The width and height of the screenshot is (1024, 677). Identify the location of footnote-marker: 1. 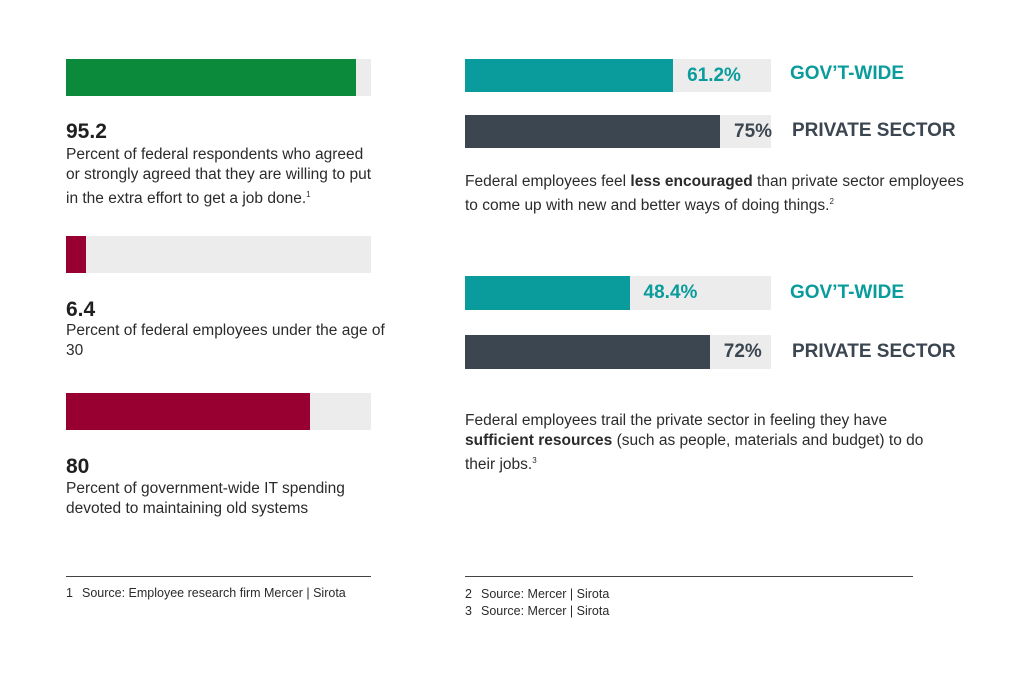
(308, 194).